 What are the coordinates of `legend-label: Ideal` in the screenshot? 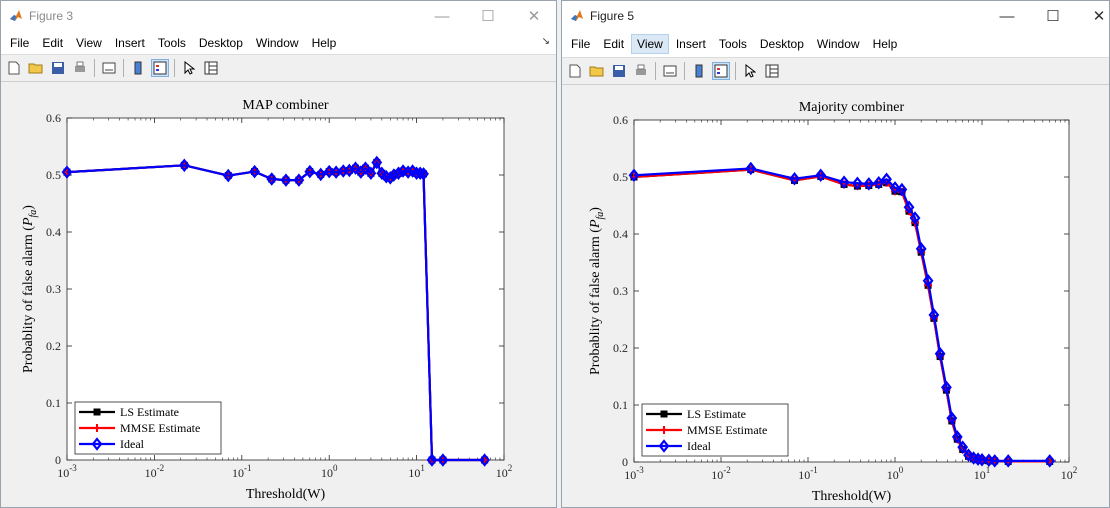 It's located at (132, 444).